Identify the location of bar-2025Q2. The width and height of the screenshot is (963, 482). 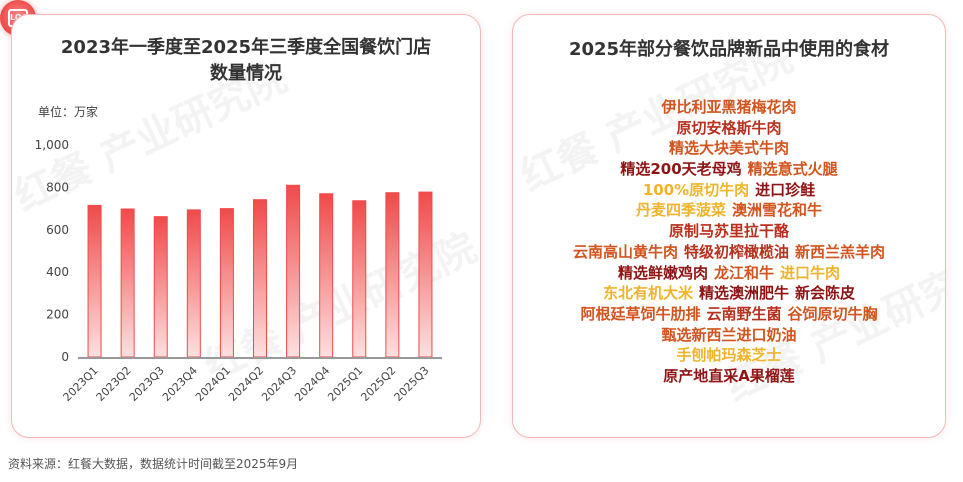
(392, 275).